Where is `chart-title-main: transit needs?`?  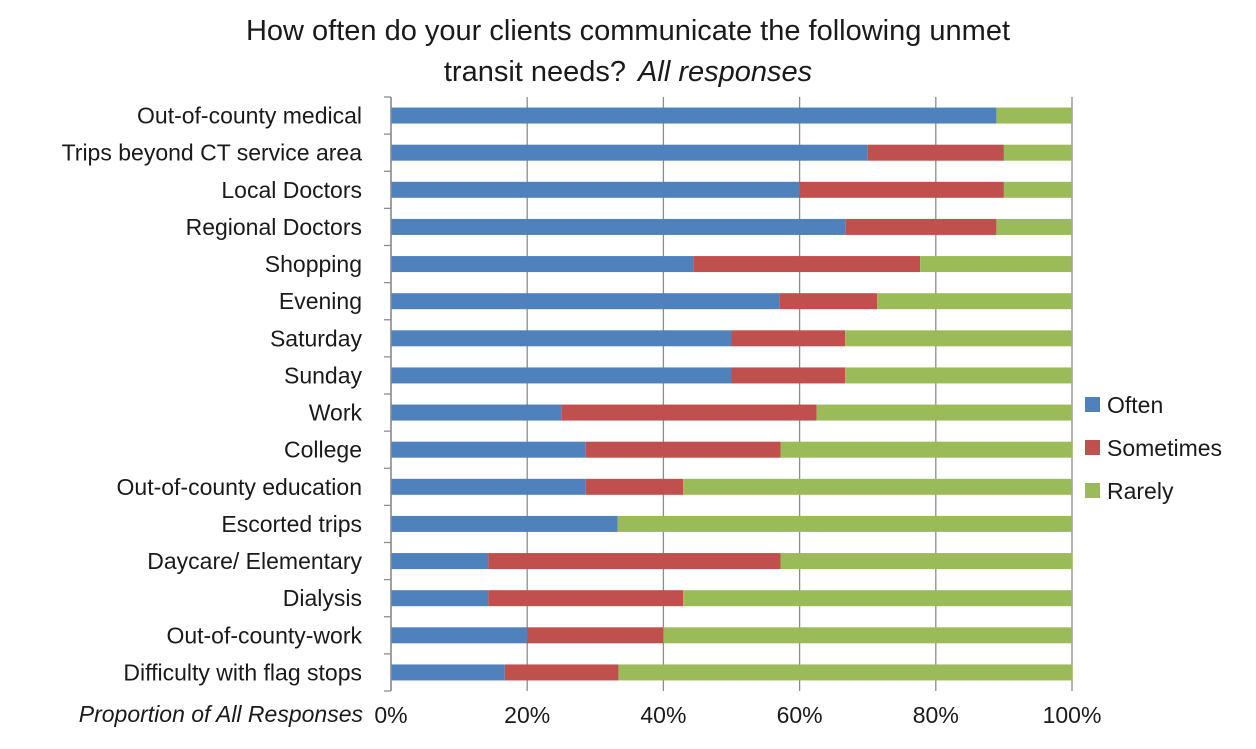
chart-title-main: transit needs? is located at coordinates (535, 72).